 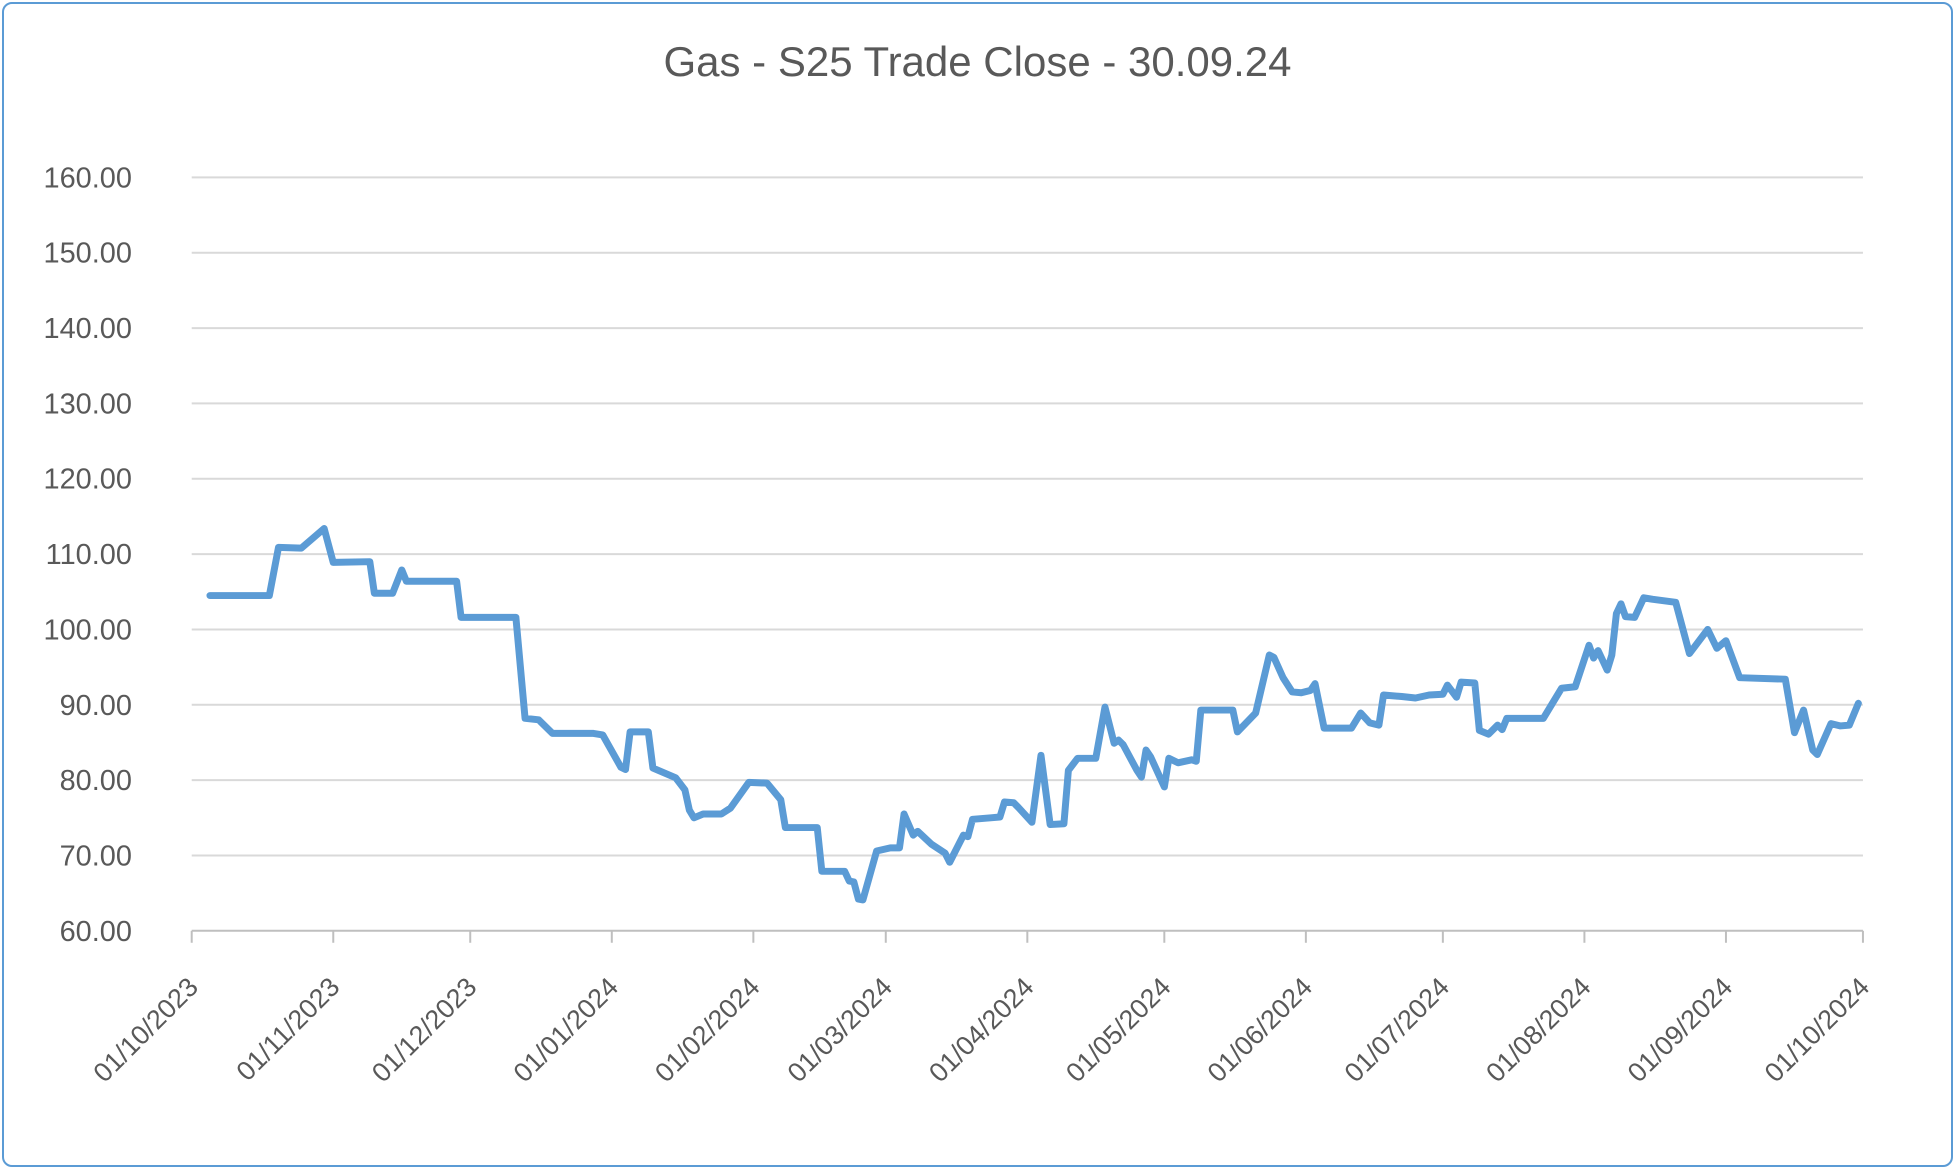 I want to click on x-axis-label: 01/09/2024, so click(x=1680, y=1030).